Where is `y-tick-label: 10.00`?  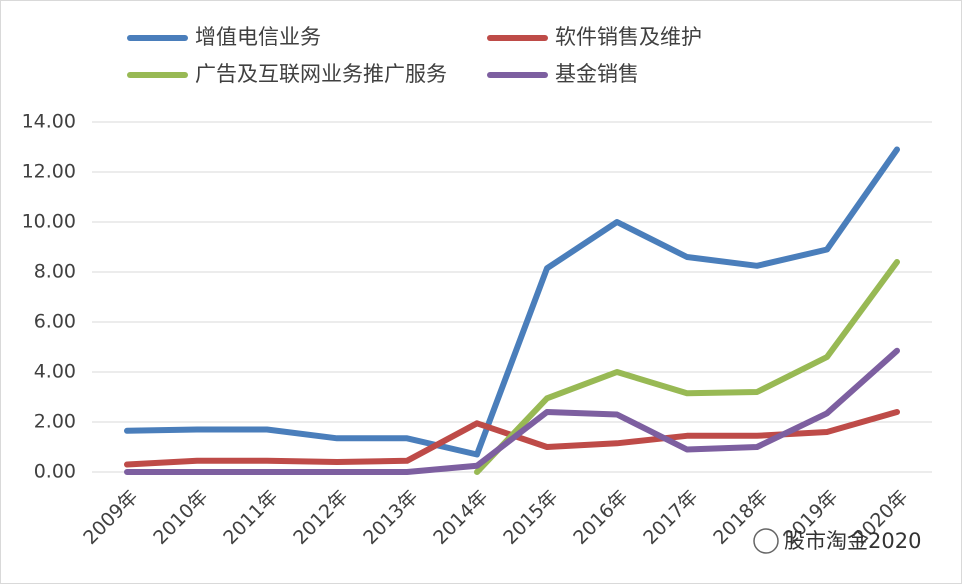 y-tick-label: 10.00 is located at coordinates (49, 222).